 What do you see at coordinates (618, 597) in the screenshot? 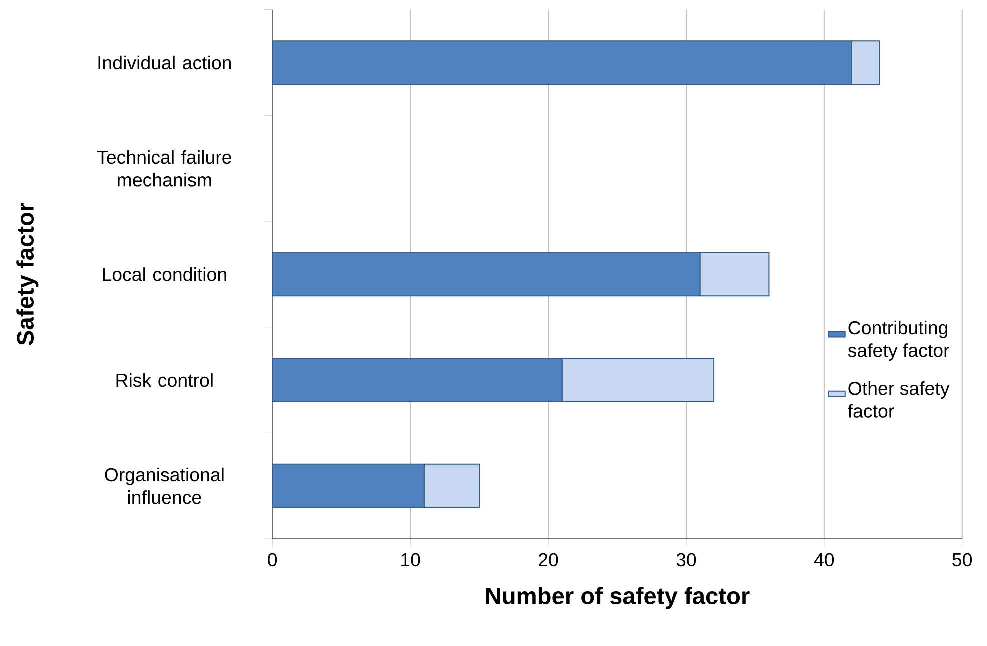
I see `x-axis-title: Number of safety factor` at bounding box center [618, 597].